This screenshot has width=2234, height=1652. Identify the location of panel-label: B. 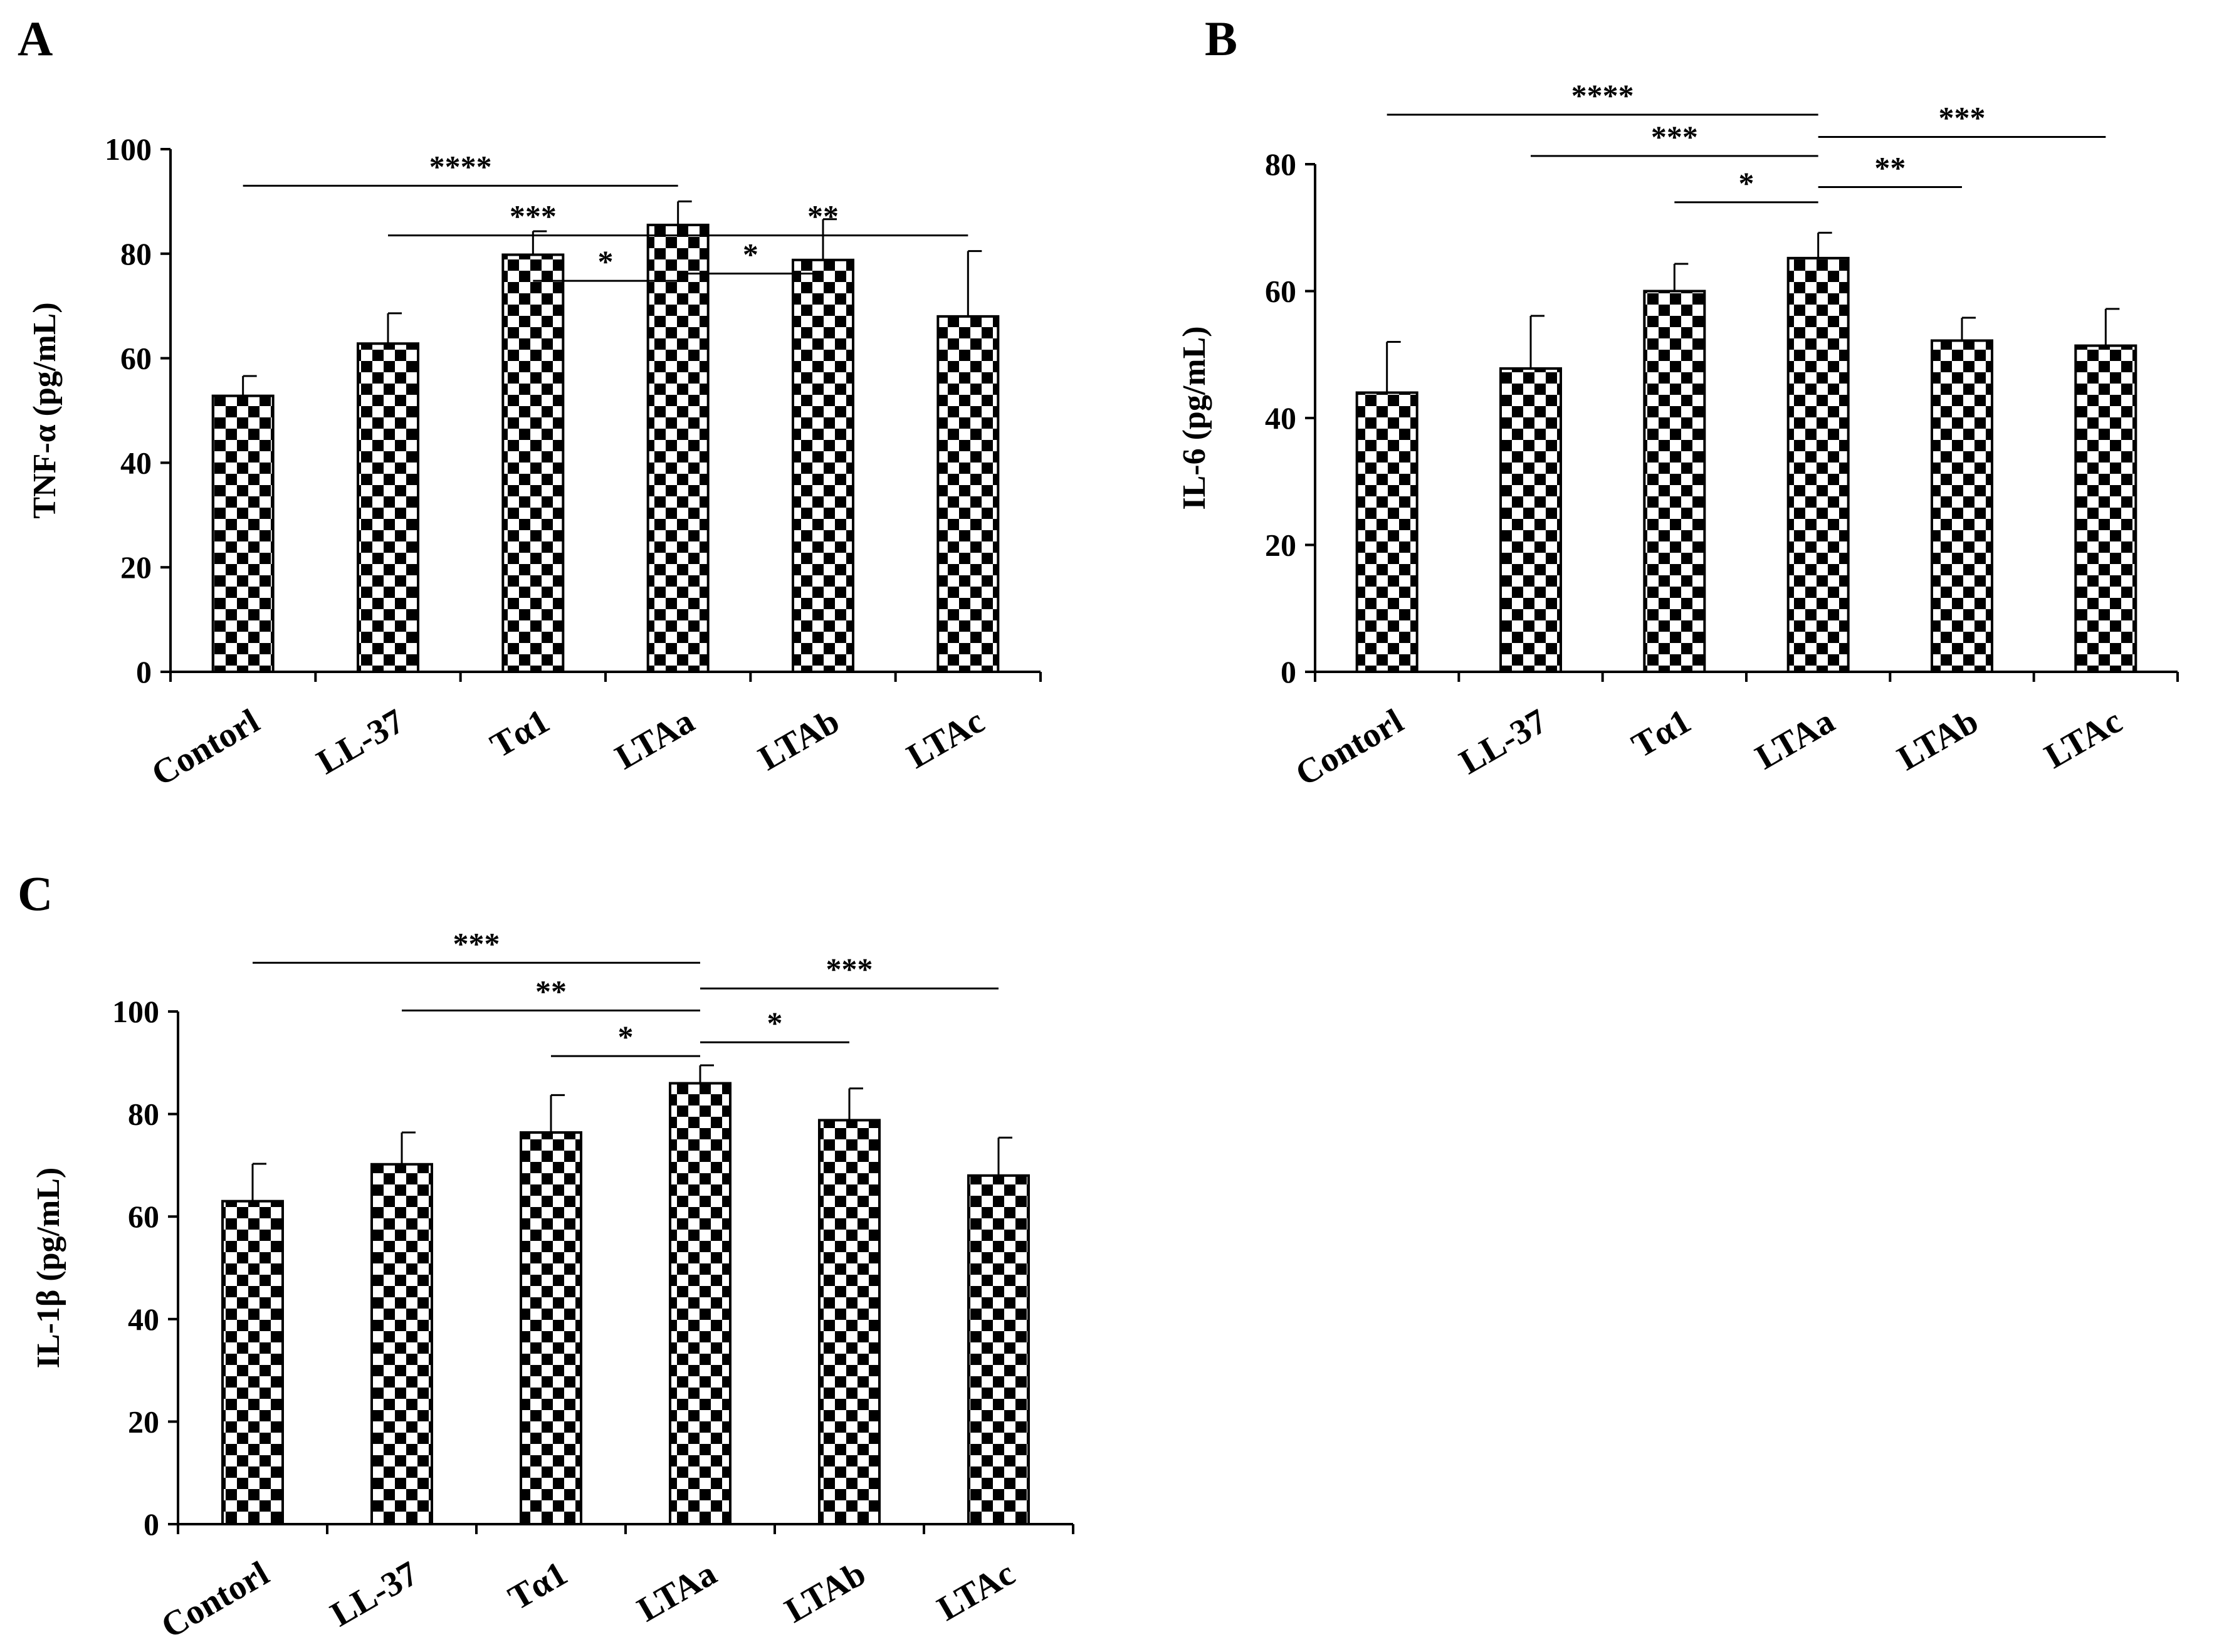
(1221, 38).